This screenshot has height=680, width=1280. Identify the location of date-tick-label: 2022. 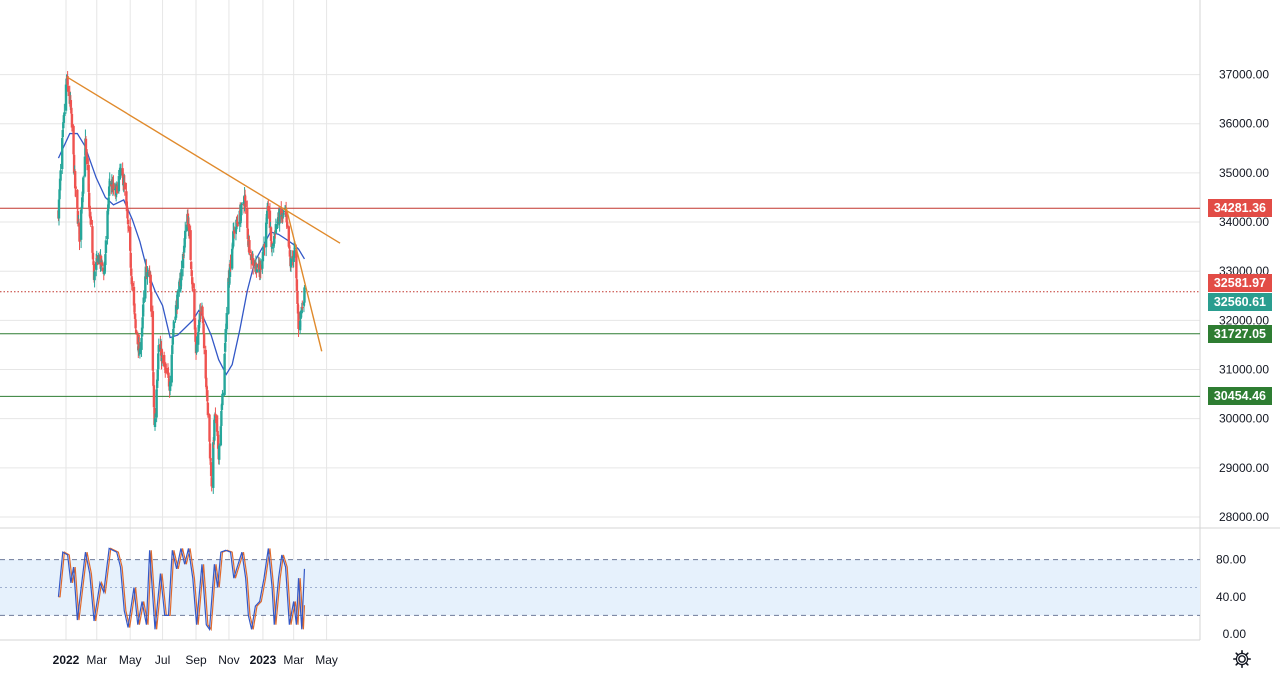
(66, 660).